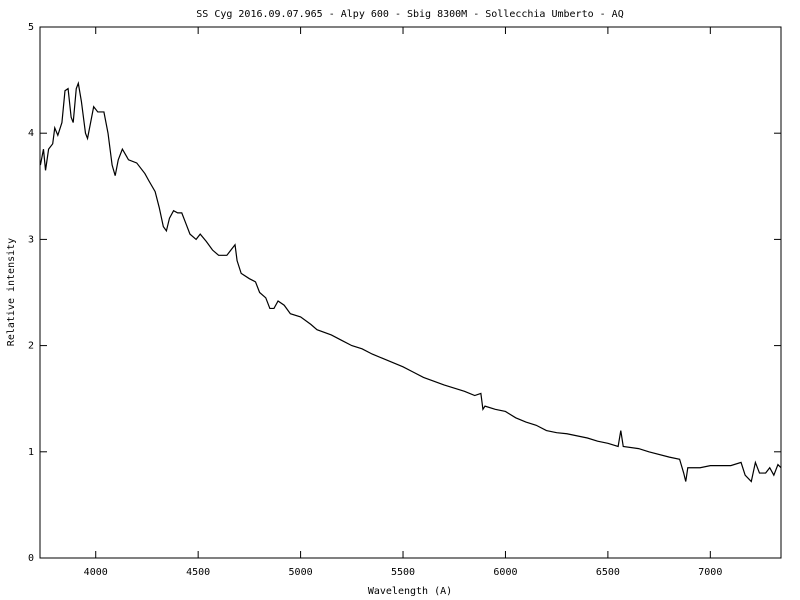 This screenshot has height=600, width=800. What do you see at coordinates (403, 572) in the screenshot?
I see `x-tick-label: 5500` at bounding box center [403, 572].